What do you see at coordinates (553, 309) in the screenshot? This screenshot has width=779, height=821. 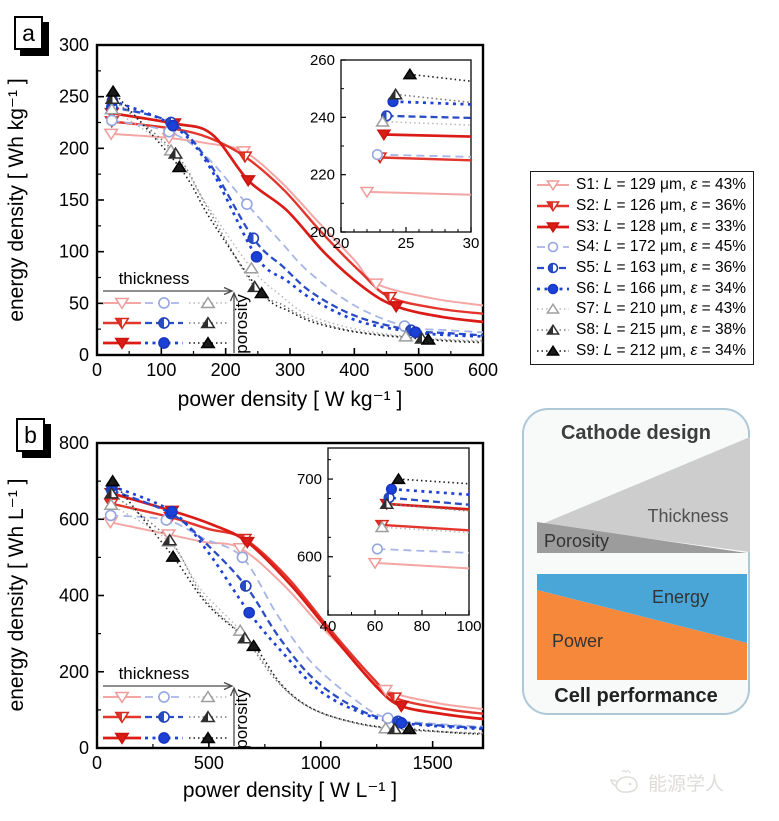 I see `legend-marker-s7` at bounding box center [553, 309].